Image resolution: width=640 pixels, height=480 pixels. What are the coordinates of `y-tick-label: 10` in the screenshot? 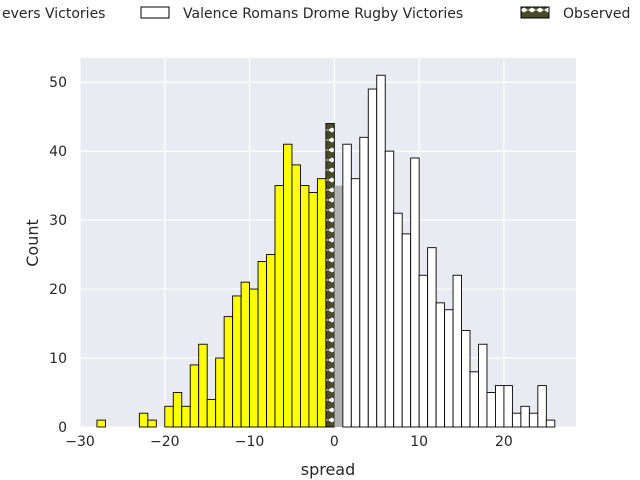 It's located at (58, 359).